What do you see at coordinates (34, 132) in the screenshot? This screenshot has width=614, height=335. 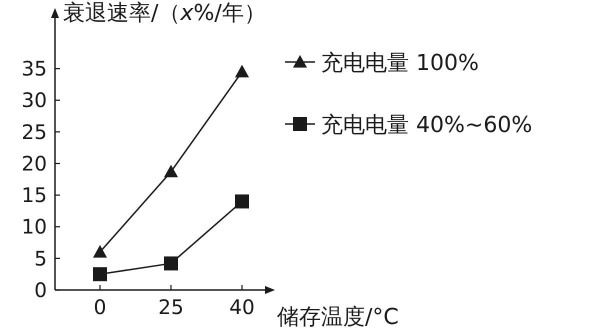 I see `y-tick-label: 25` at bounding box center [34, 132].